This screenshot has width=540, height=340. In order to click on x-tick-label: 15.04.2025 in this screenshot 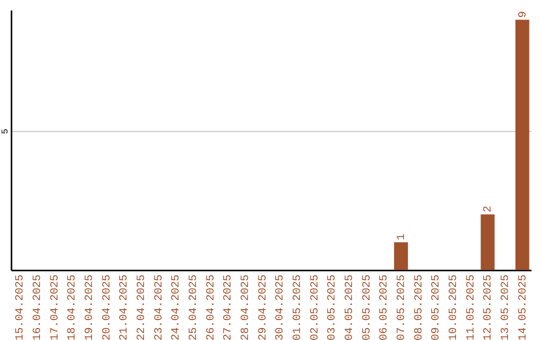, I will do `click(20, 307)`.